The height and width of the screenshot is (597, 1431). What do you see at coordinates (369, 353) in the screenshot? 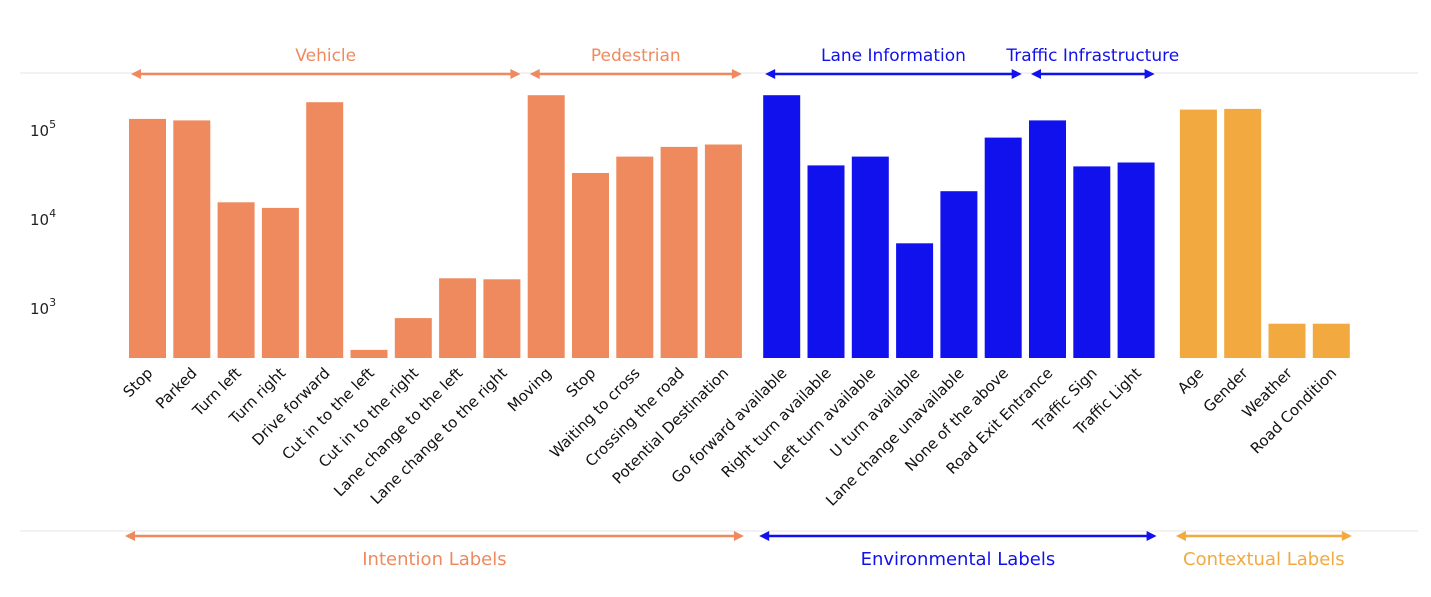
I see `bar-cut-in-to-the-left` at bounding box center [369, 353].